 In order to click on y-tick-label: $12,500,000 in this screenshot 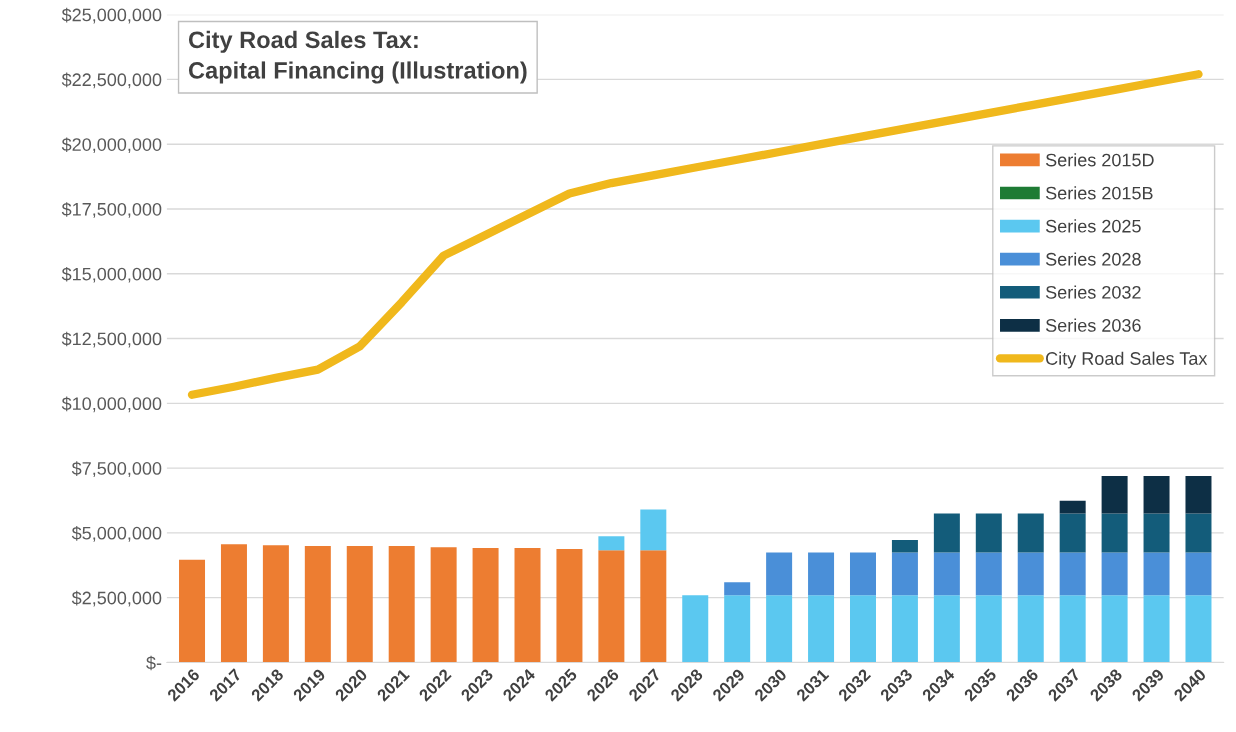, I will do `click(111, 339)`.